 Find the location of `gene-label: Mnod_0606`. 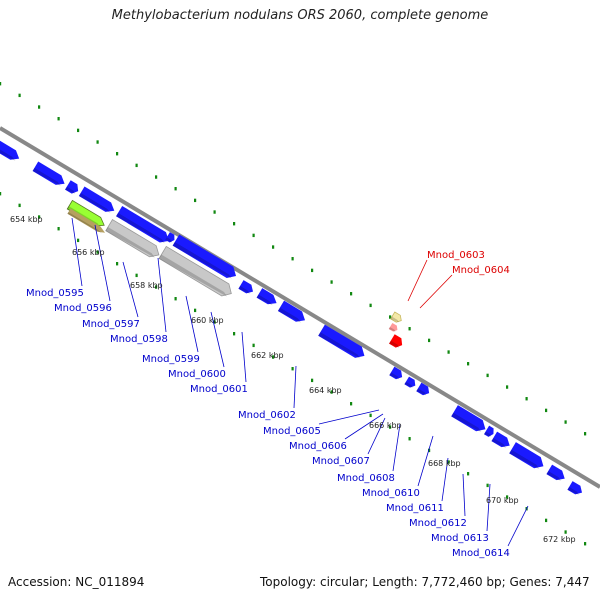

gene-label: Mnod_0606 is located at coordinates (318, 446).